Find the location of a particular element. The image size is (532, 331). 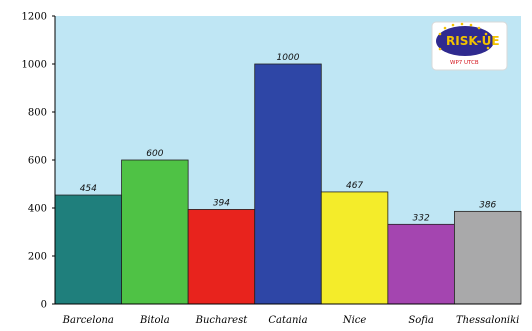

category-label: Barcelona is located at coordinates (88, 320).